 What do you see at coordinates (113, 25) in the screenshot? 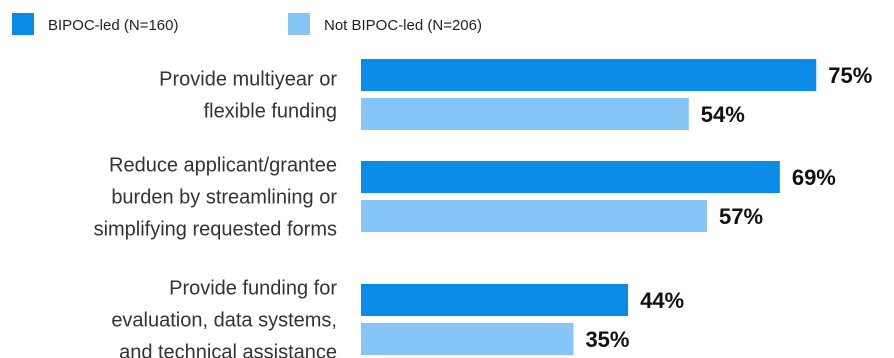
I see `legend-label-1: BIPOC-led (N=160)` at bounding box center [113, 25].